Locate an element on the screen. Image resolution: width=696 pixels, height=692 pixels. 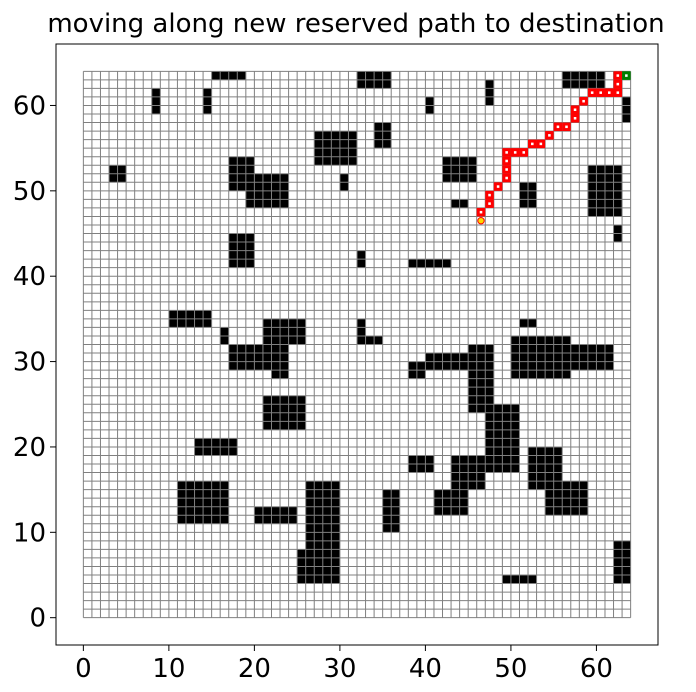
x-tick-label: 0 is located at coordinates (83, 669).